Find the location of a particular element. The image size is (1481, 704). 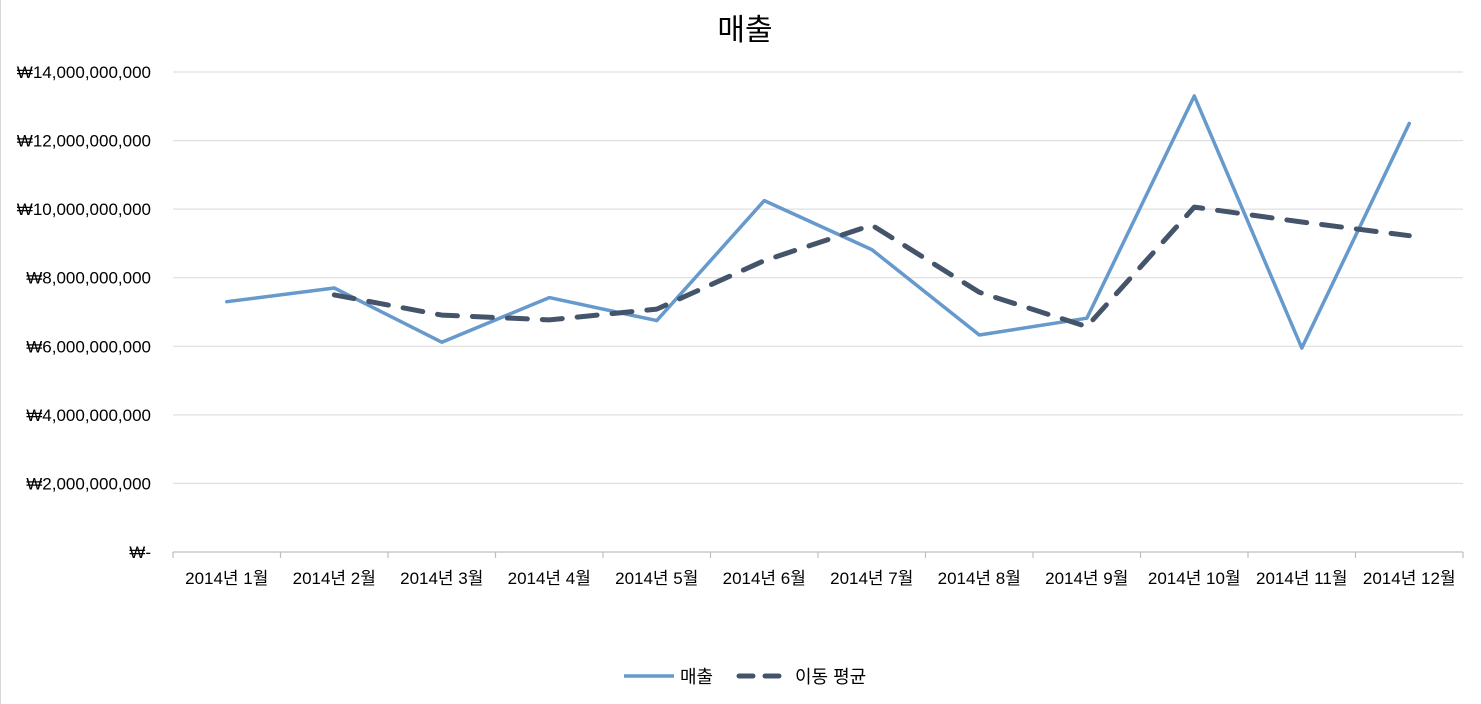

legend-label: 이동 평균 is located at coordinates (830, 677).